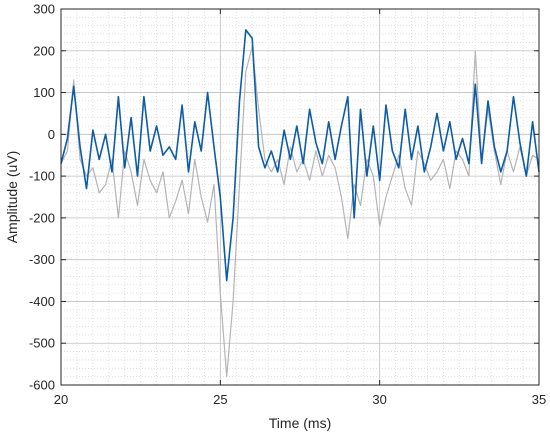  What do you see at coordinates (42, 259) in the screenshot?
I see `y-tick-label: -300` at bounding box center [42, 259].